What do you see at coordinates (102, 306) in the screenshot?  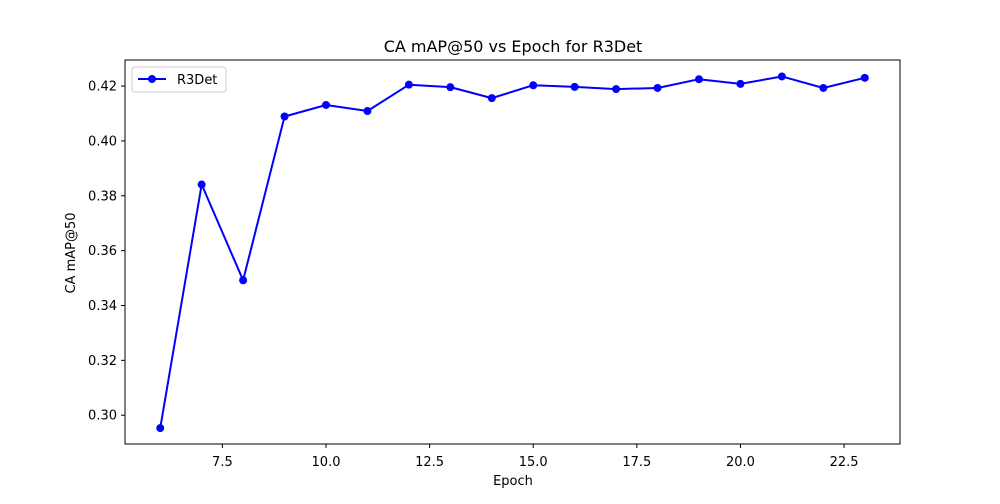 I see `y-tick-label: 0.34` at bounding box center [102, 306].